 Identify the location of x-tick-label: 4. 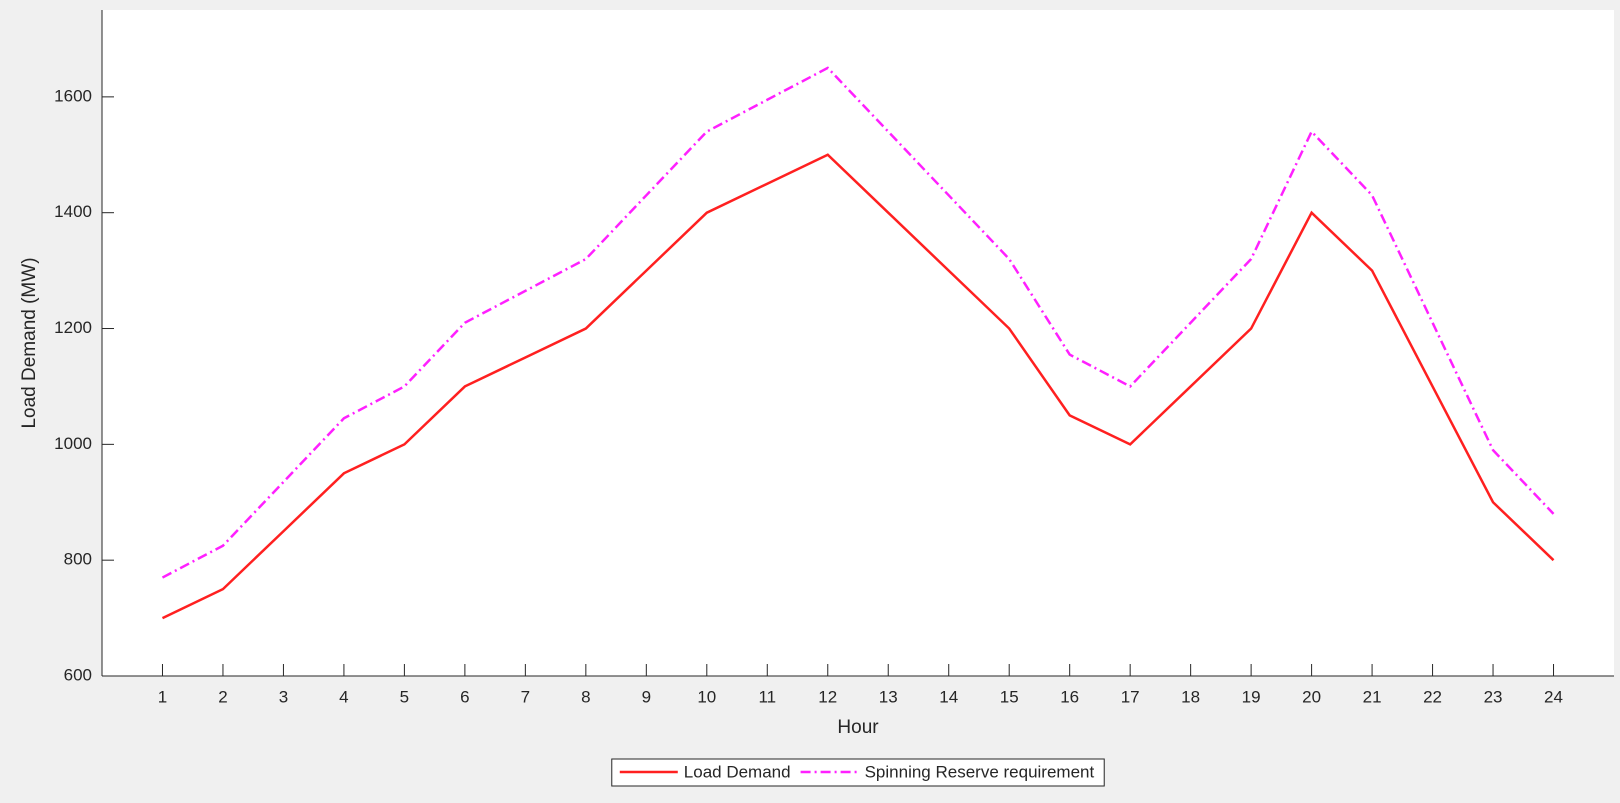
(343, 696).